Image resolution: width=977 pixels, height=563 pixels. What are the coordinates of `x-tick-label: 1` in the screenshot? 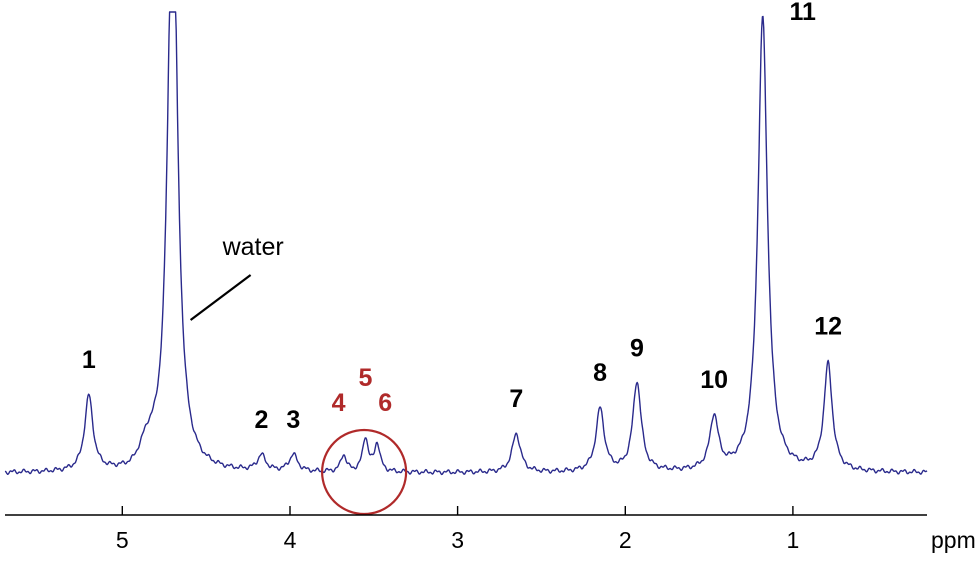 It's located at (793, 540).